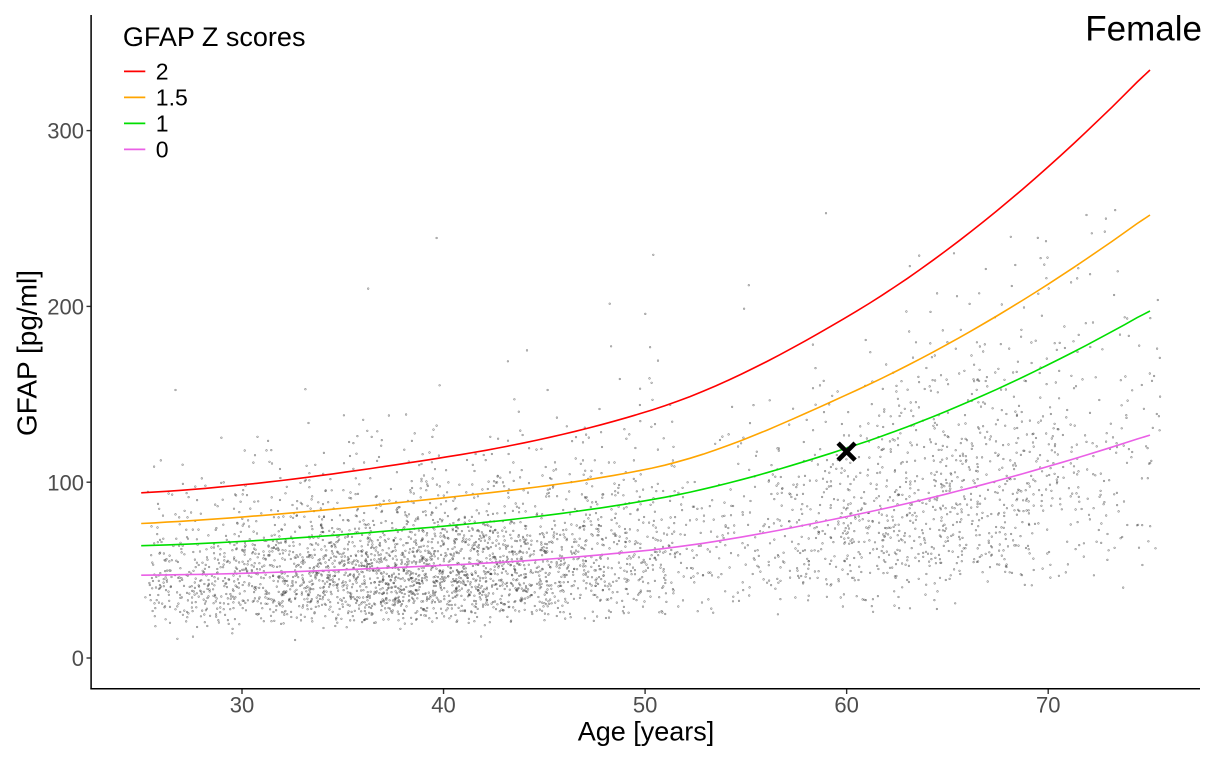  Describe the element at coordinates (1048, 705) in the screenshot. I see `svg-text: 70` at that location.